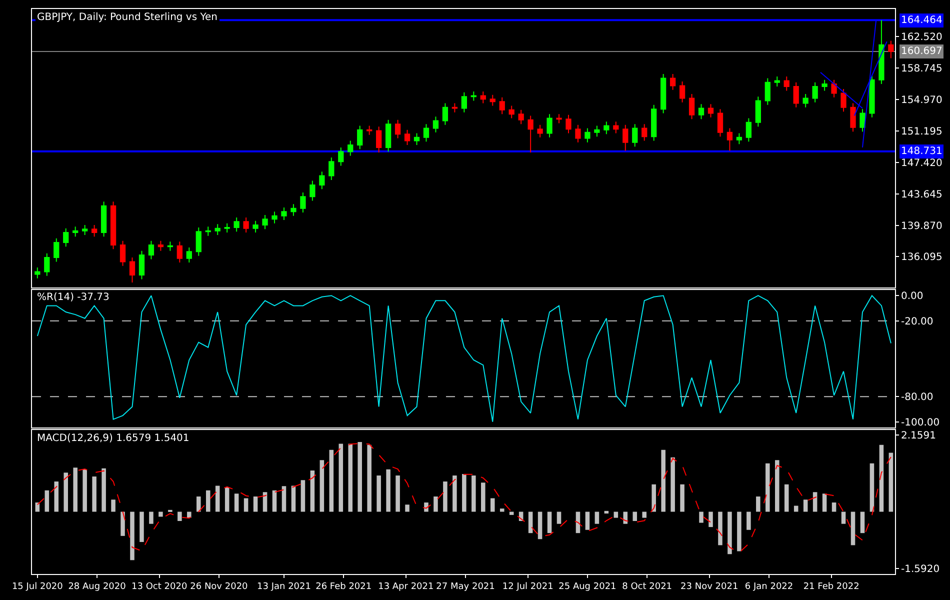 The image size is (950, 600). Describe the element at coordinates (921, 194) in the screenshot. I see `y-tick-label: 143.645` at that location.